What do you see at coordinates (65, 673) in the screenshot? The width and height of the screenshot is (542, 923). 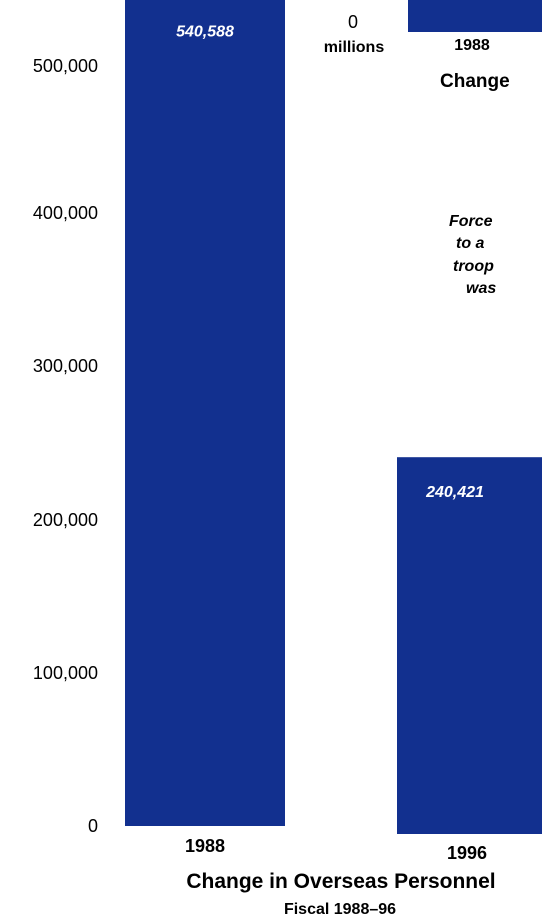 I see `y-tick-label: 100,000` at bounding box center [65, 673].